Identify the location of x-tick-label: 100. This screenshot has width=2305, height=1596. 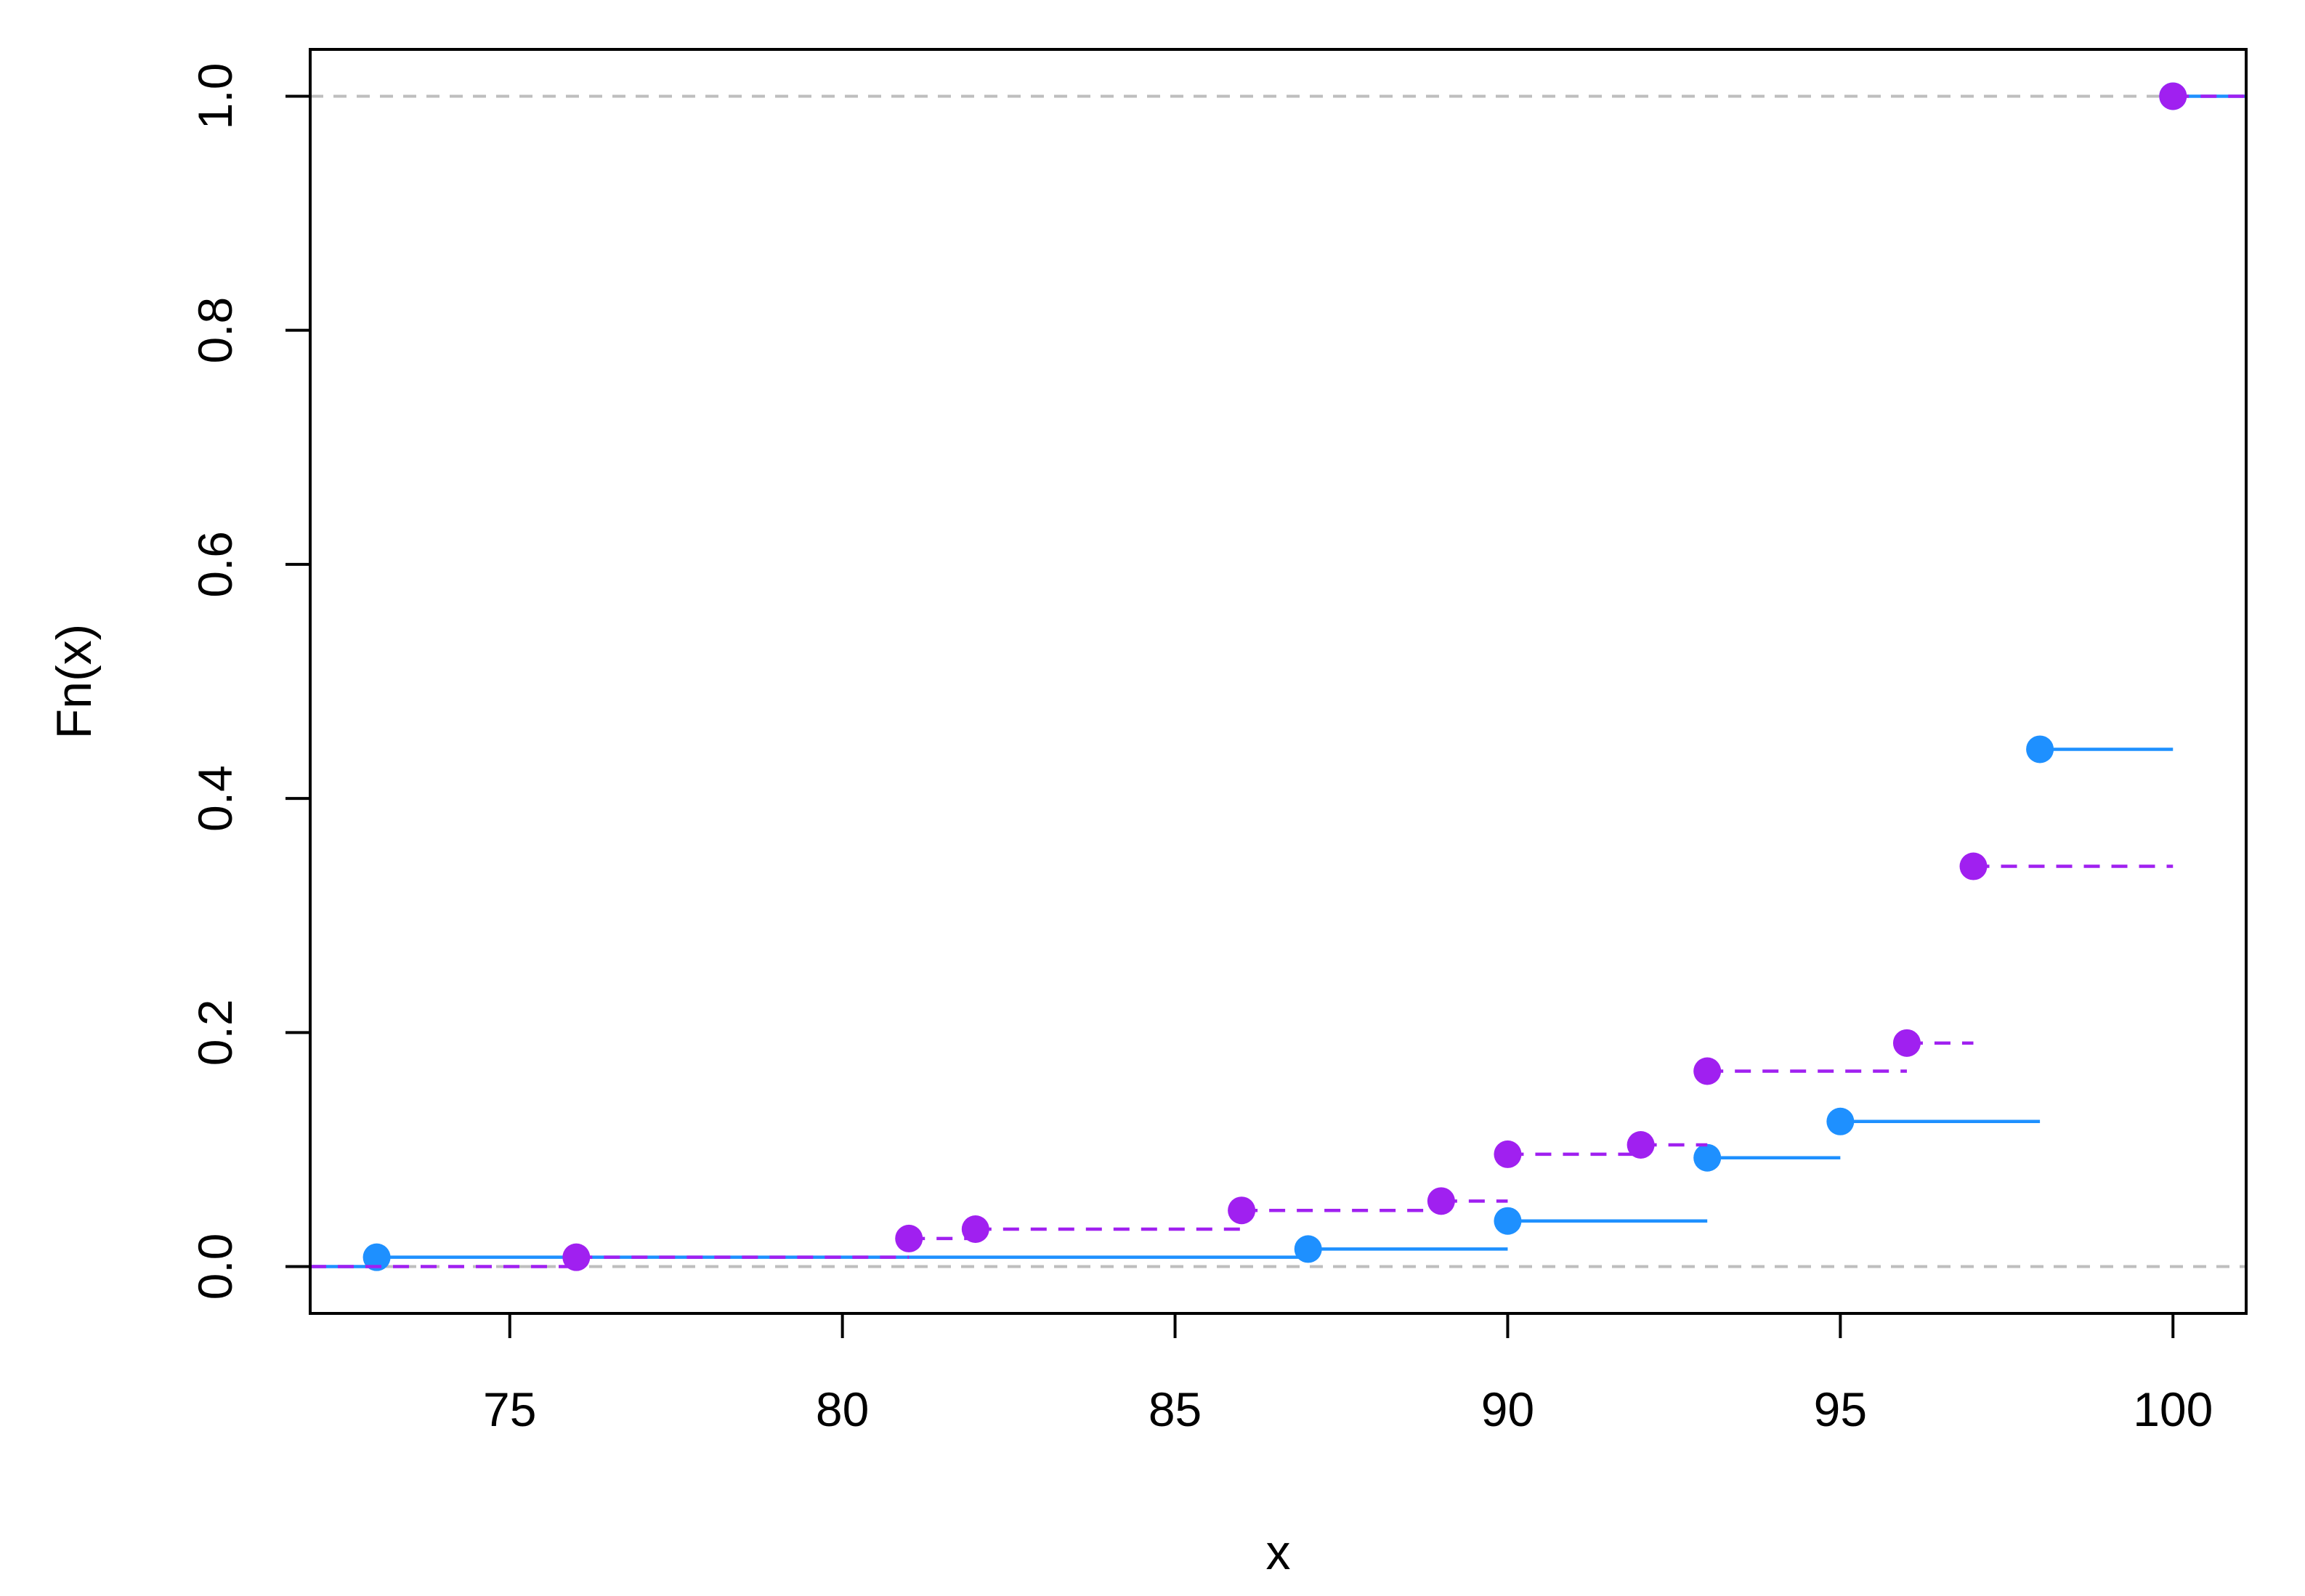
(2173, 1409).